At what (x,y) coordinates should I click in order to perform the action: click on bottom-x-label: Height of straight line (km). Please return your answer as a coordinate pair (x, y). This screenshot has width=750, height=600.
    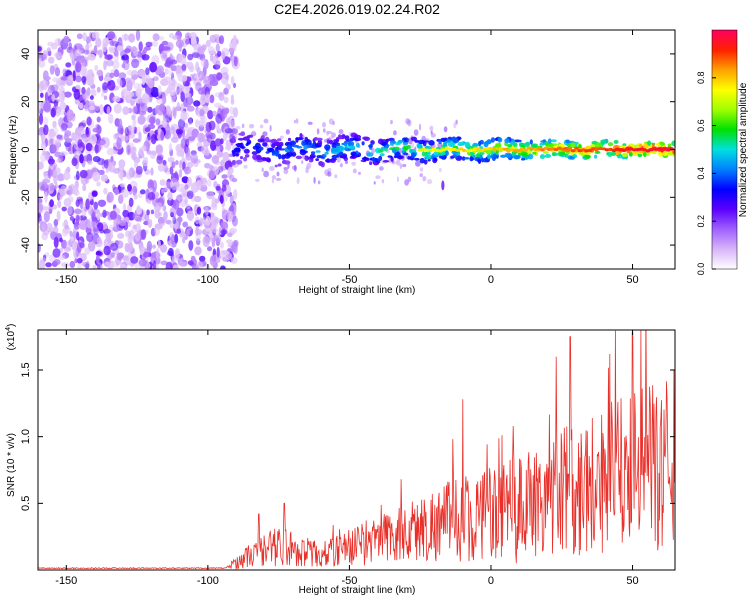
    Looking at the image, I should click on (357, 590).